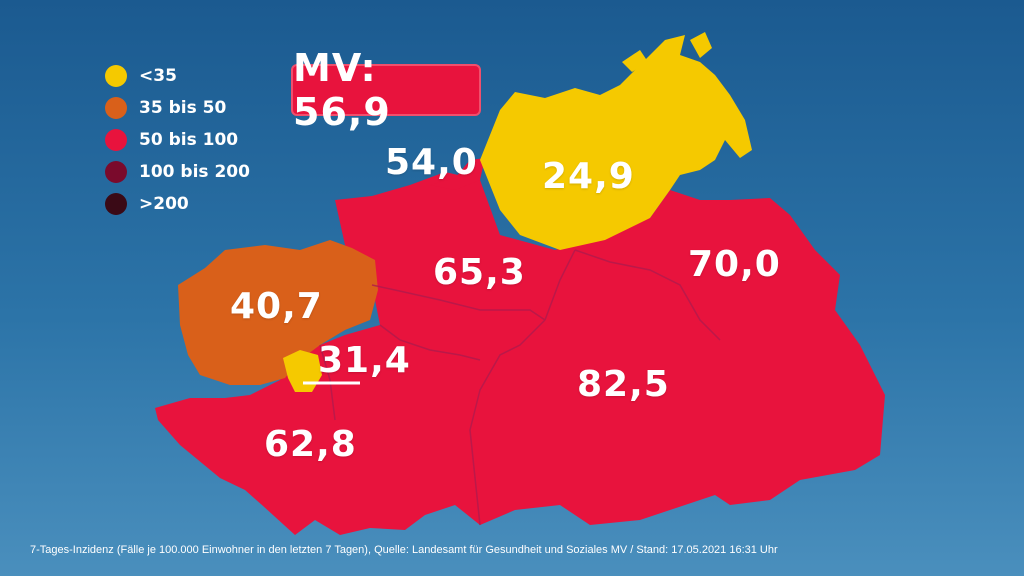  Describe the element at coordinates (276, 306) in the screenshot. I see `region-value-label: 40,7` at that location.